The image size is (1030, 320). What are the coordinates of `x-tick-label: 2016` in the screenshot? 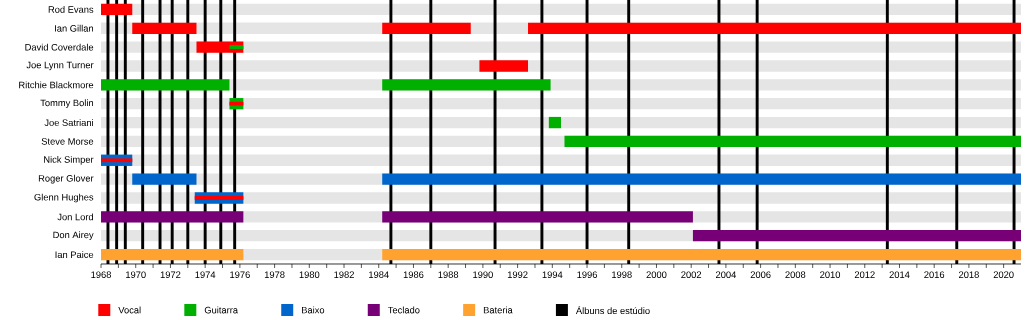 It's located at (934, 274).